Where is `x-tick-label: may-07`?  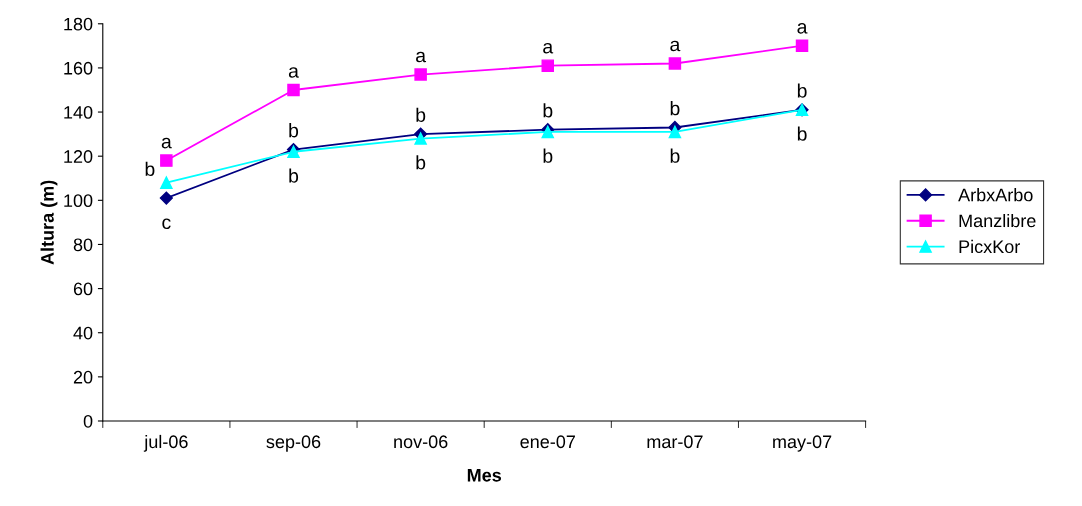 x-tick-label: may-07 is located at coordinates (802, 443).